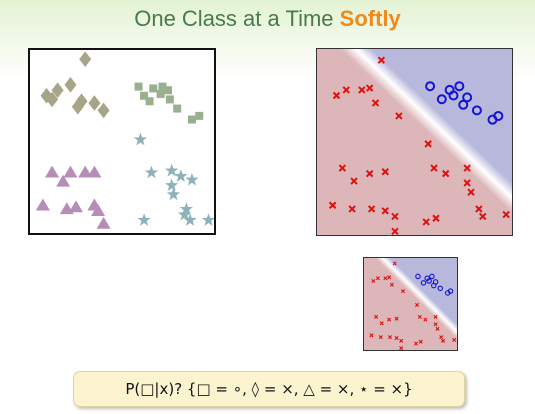 Image resolution: width=535 pixels, height=414 pixels. What do you see at coordinates (370, 18) in the screenshot?
I see `title-highlight: Softly` at bounding box center [370, 18].